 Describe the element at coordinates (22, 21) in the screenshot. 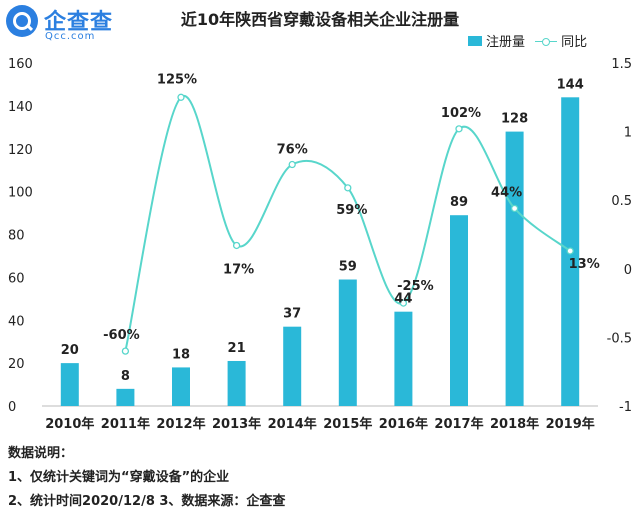

I see `magnifier-logo-icon` at that location.